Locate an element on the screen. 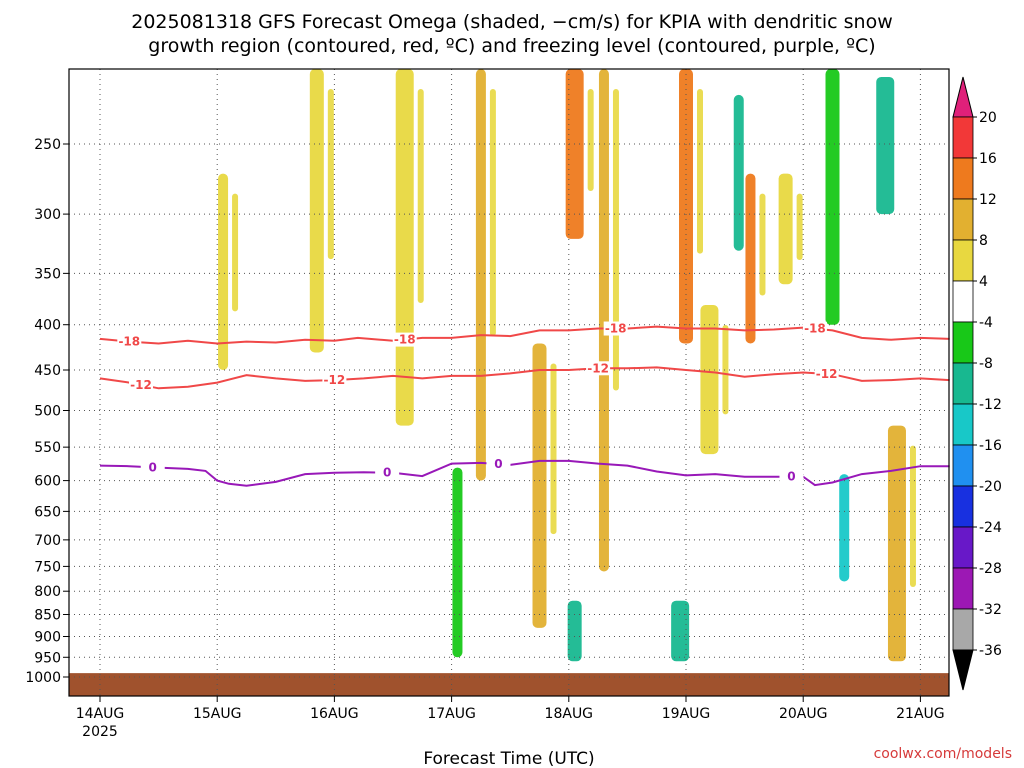  colorbar-label: -4 is located at coordinates (986, 323).